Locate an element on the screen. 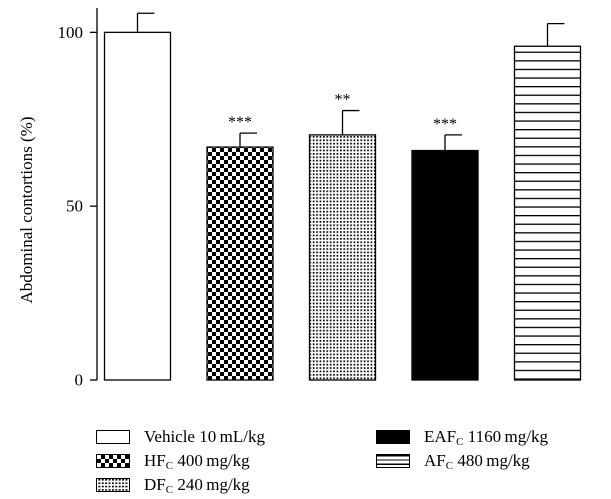 The width and height of the screenshot is (611, 499). legend-item-eafc: EAFC 1160 mg/kg is located at coordinates (462, 437).